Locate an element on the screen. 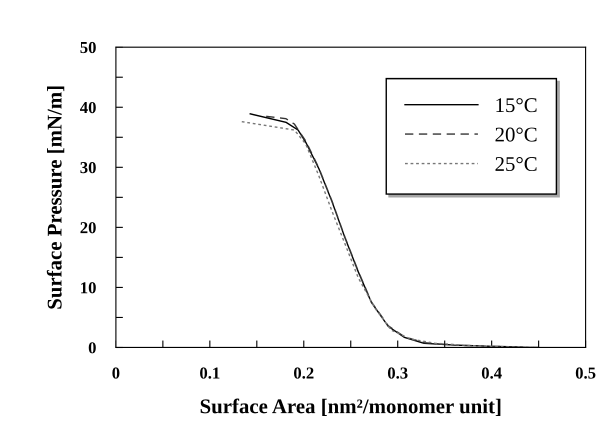 The height and width of the screenshot is (429, 610). x-tick-label: 0 is located at coordinates (116, 373).